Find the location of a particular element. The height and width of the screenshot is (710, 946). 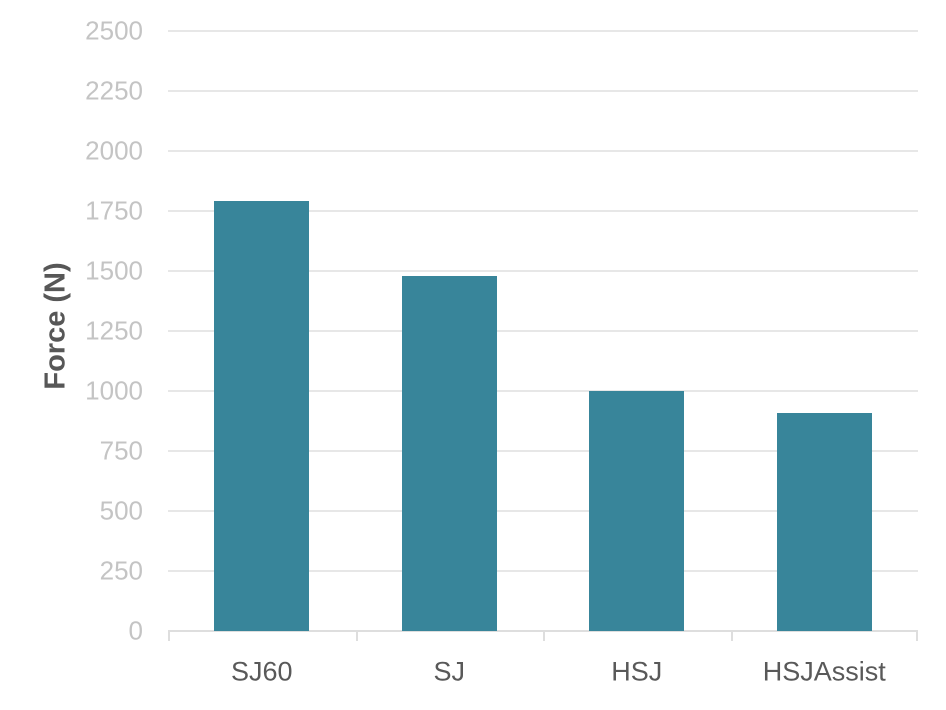

bar-hsj is located at coordinates (637, 511).